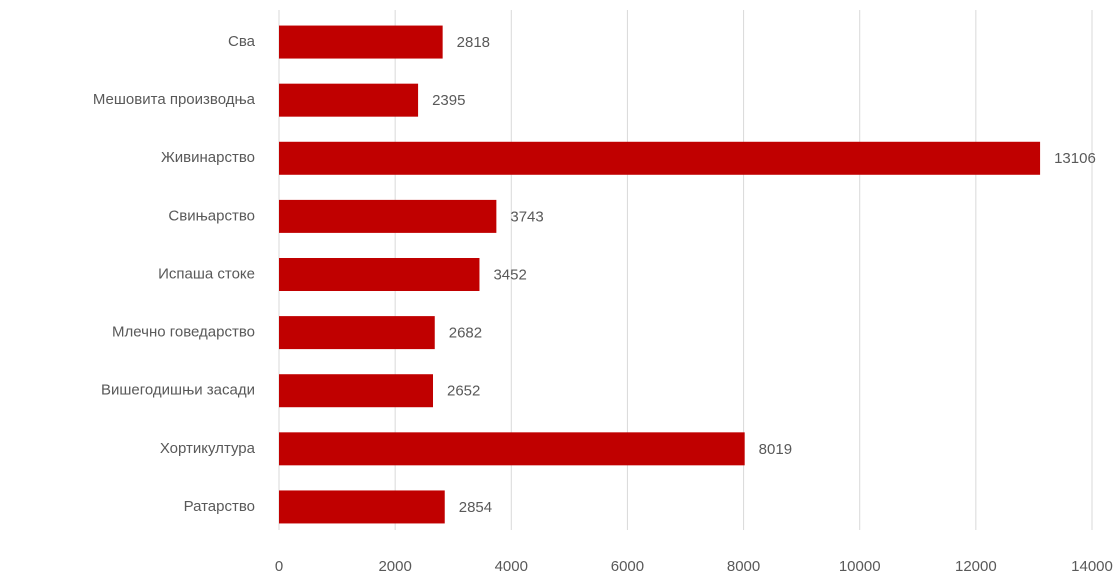 The height and width of the screenshot is (577, 1118). I want to click on data-label: 2818, so click(473, 42).